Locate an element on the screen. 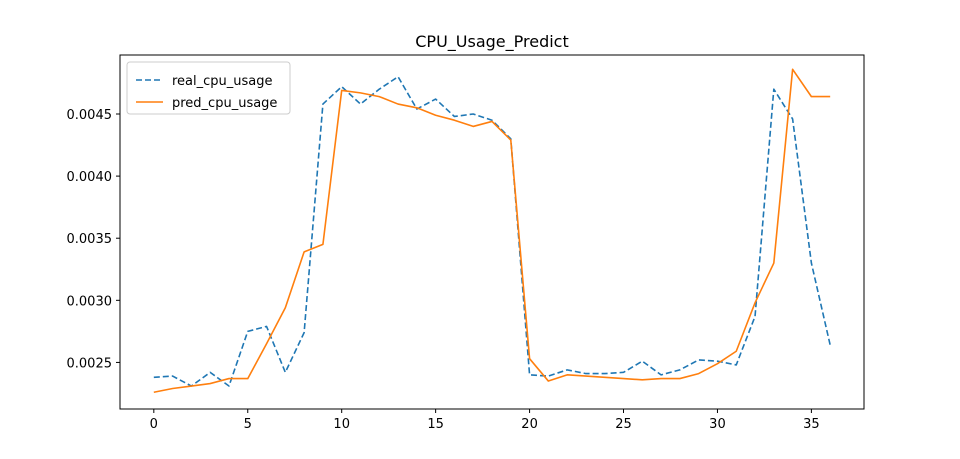 The width and height of the screenshot is (960, 459). y-tick-label: 0.0030 is located at coordinates (90, 301).